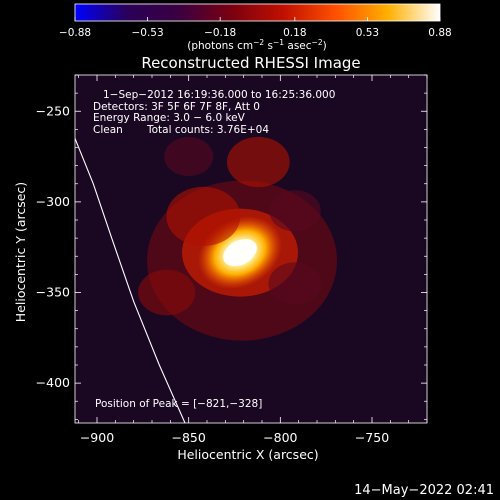 This screenshot has width=500, height=500. I want to click on x-axis-label: Heliocentric X (arcsec), so click(247, 454).